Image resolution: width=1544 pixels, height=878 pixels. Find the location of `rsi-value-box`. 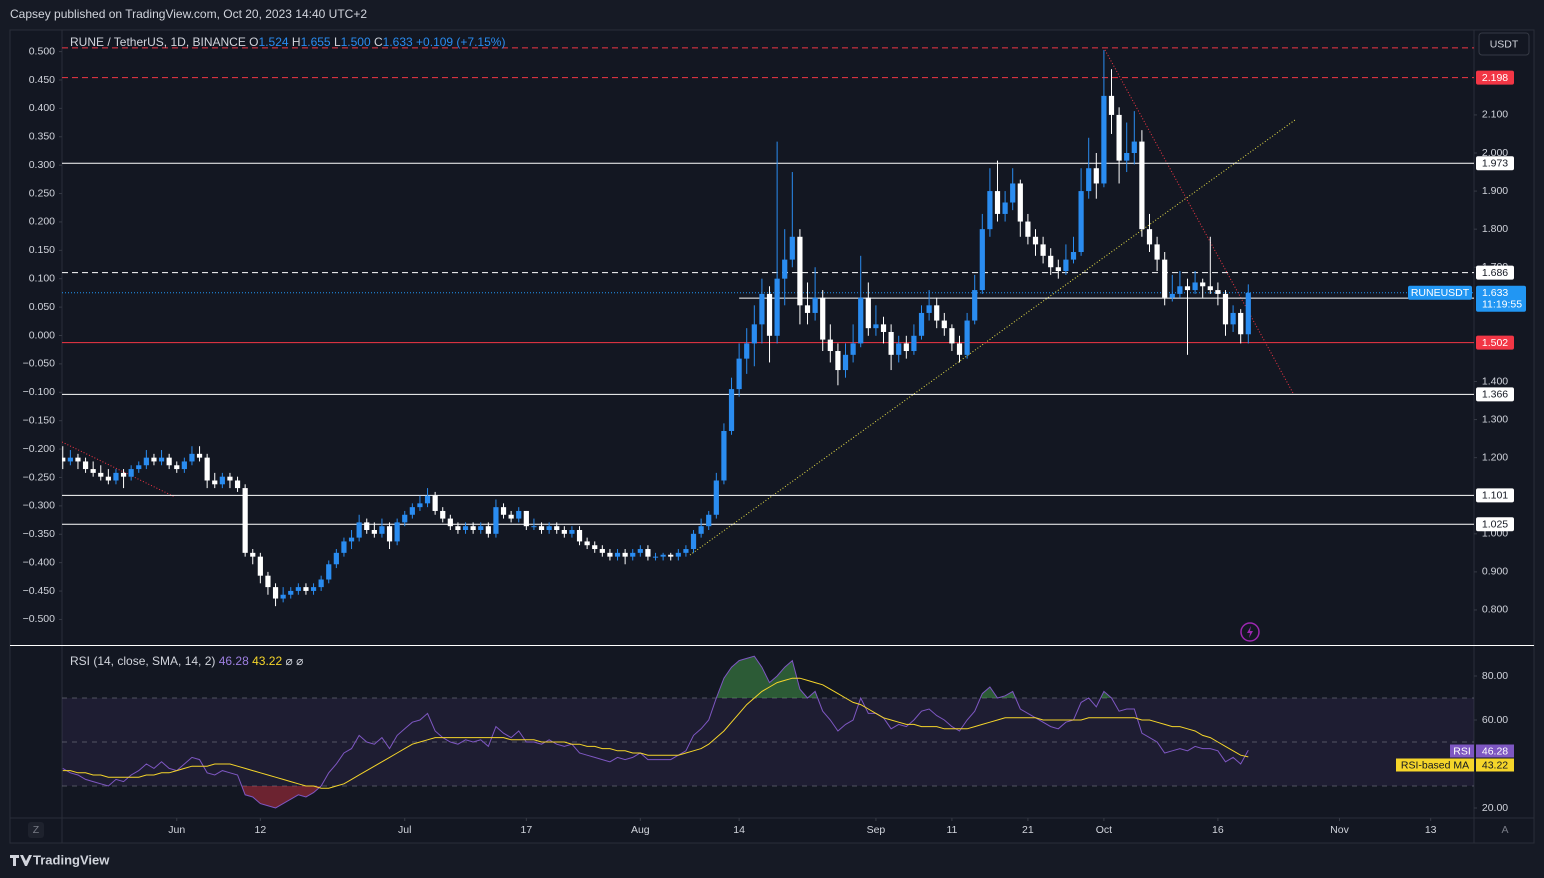

rsi-value-box is located at coordinates (1495, 765).